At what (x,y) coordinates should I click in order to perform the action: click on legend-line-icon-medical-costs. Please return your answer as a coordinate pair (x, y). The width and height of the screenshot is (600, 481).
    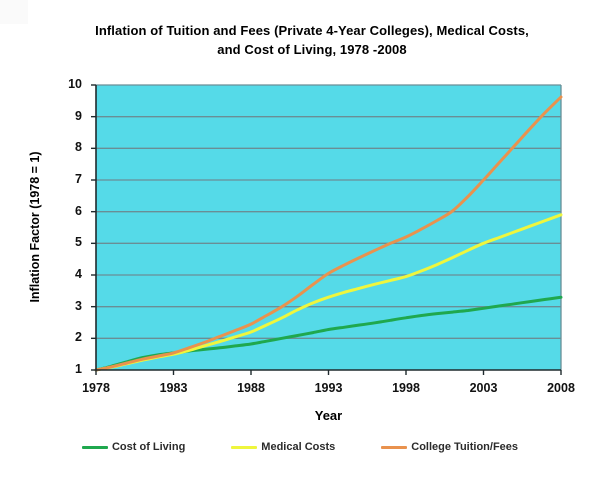
    Looking at the image, I should click on (244, 447).